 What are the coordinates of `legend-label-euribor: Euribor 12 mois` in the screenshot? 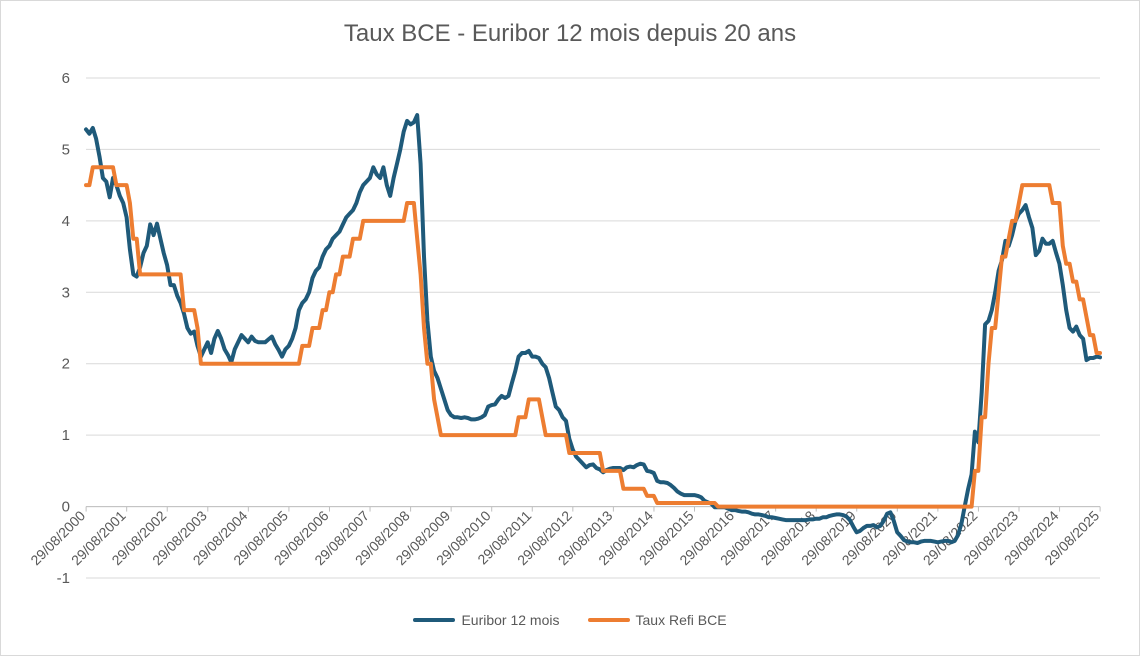 It's located at (510, 620).